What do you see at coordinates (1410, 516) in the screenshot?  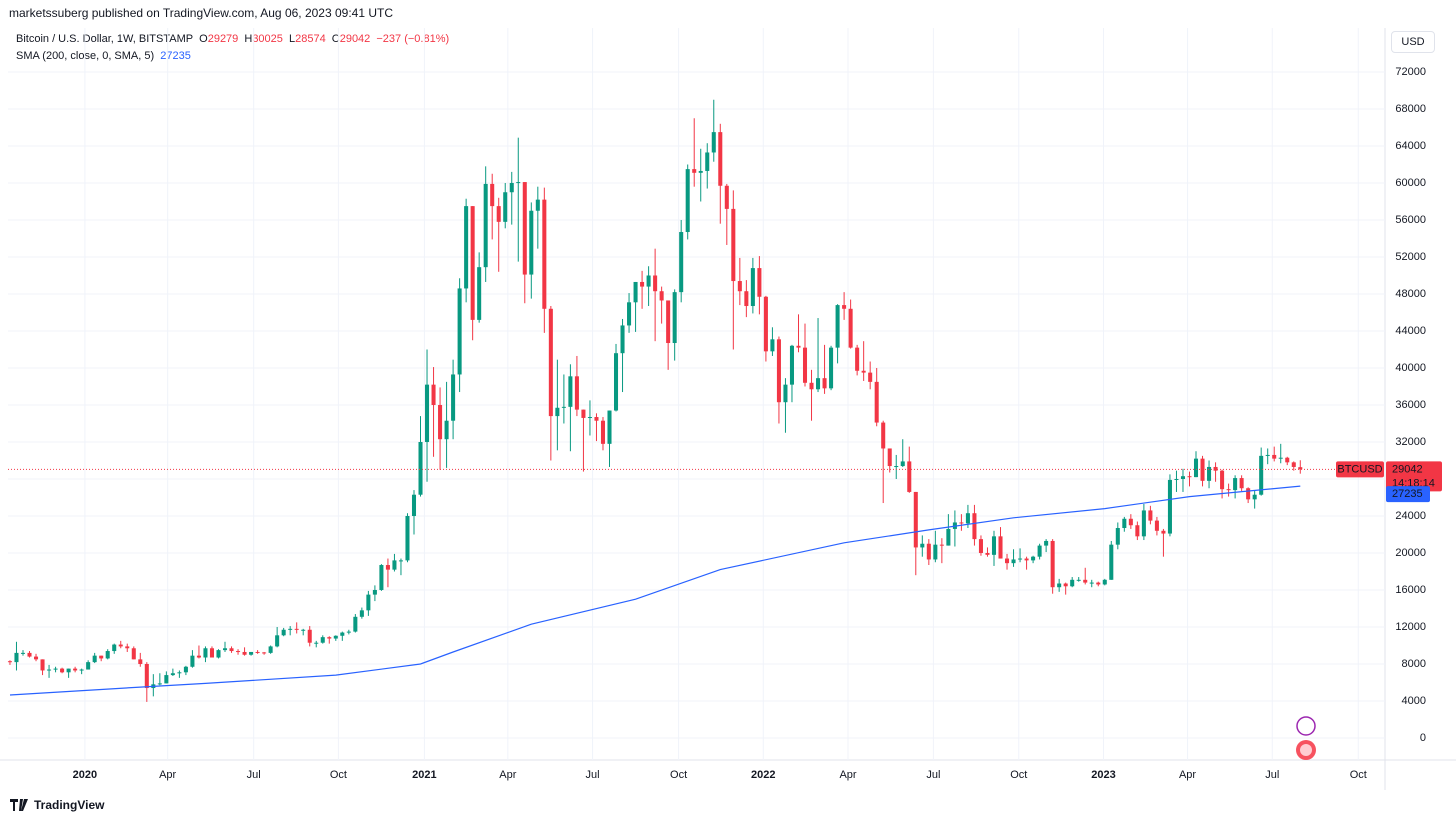 I see `y-tick-label: 24000` at bounding box center [1410, 516].